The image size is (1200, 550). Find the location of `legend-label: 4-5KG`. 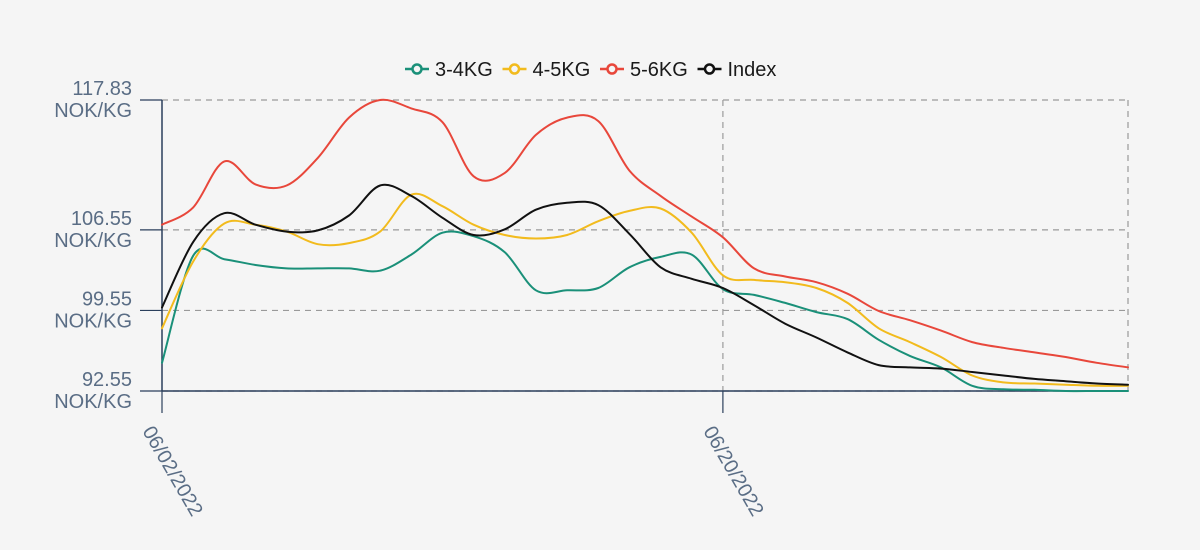

legend-label: 4-5KG is located at coordinates (562, 70).